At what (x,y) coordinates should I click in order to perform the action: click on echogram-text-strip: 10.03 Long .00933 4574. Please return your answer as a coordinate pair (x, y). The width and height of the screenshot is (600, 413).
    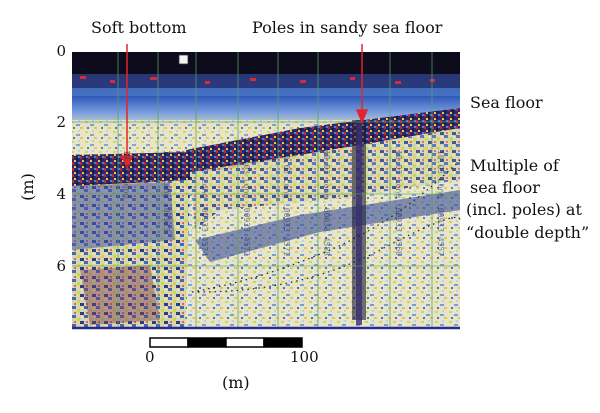
    Looking at the image, I should click on (204, 203).